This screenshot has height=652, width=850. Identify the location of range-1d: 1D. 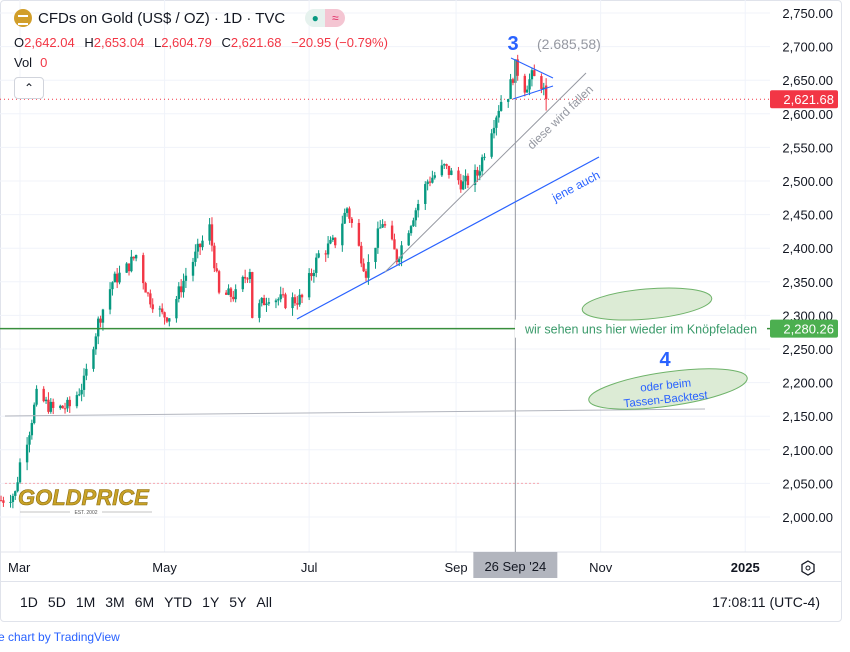
(29, 602).